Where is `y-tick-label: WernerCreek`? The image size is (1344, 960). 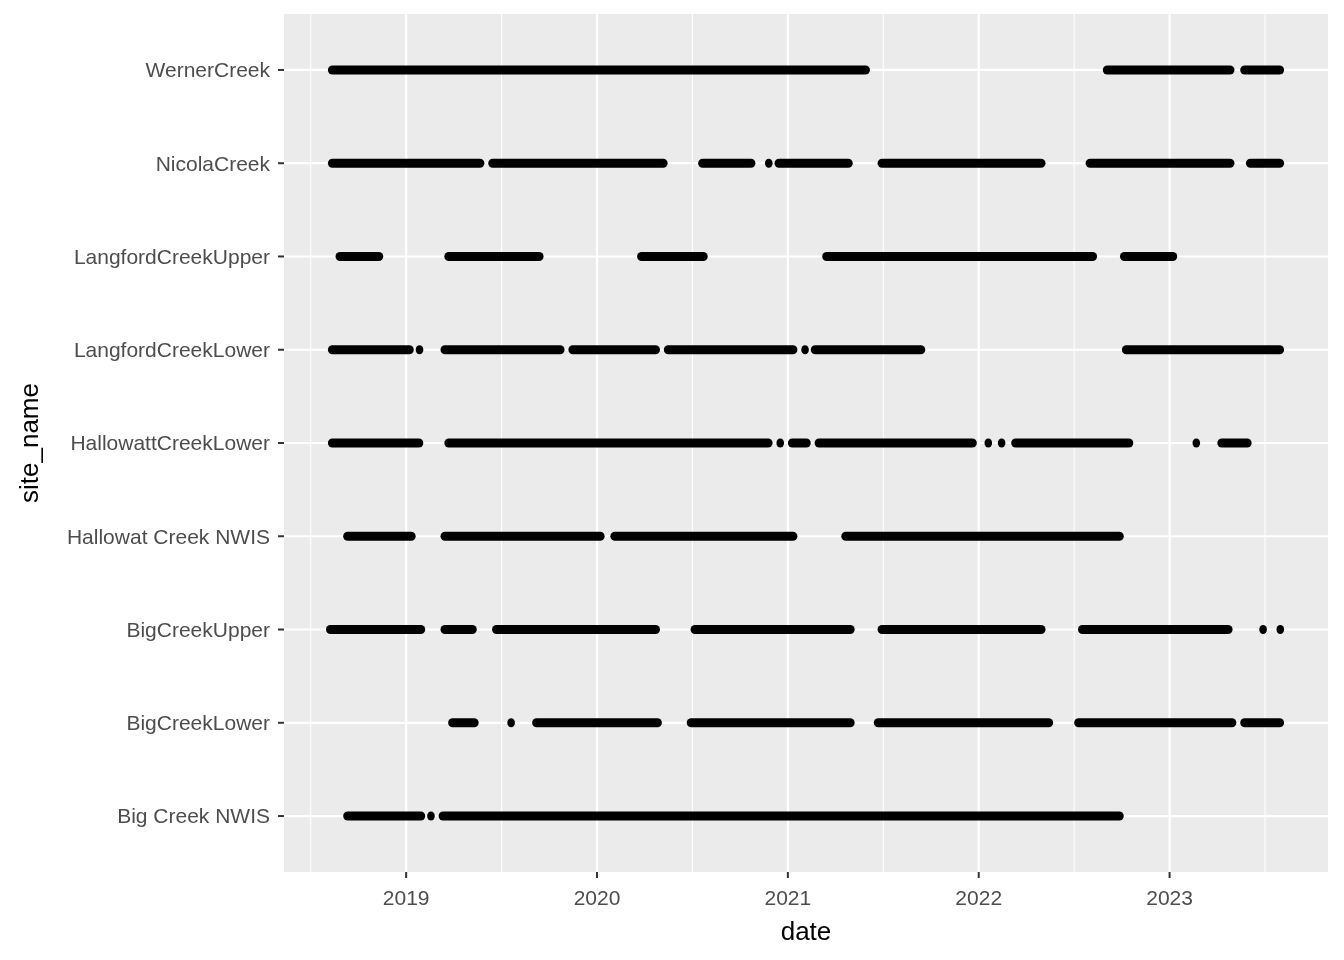 y-tick-label: WernerCreek is located at coordinates (208, 70).